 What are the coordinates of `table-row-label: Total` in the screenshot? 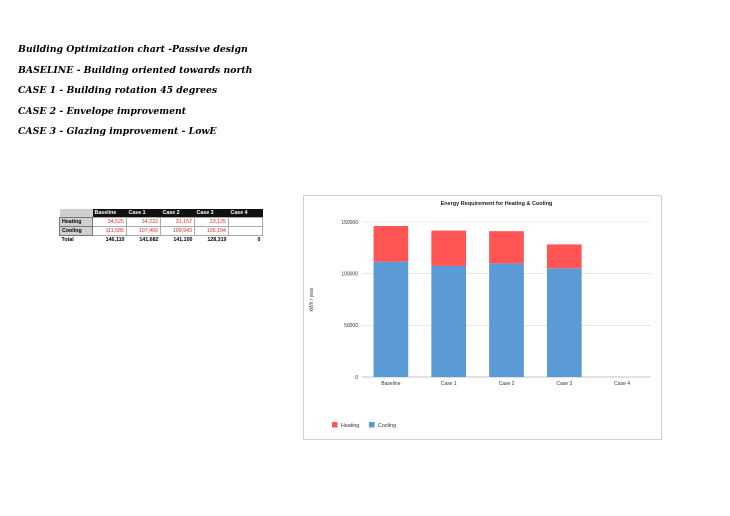 It's located at (67, 240).